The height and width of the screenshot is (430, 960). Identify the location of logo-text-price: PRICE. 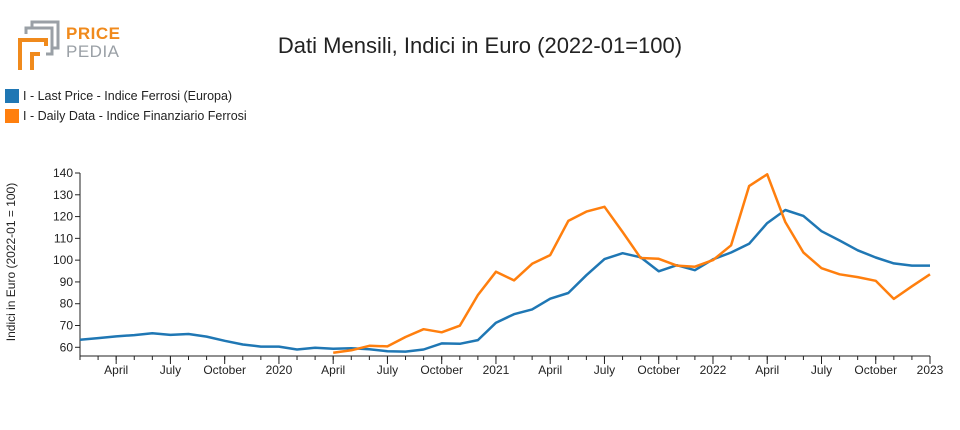
(93, 33).